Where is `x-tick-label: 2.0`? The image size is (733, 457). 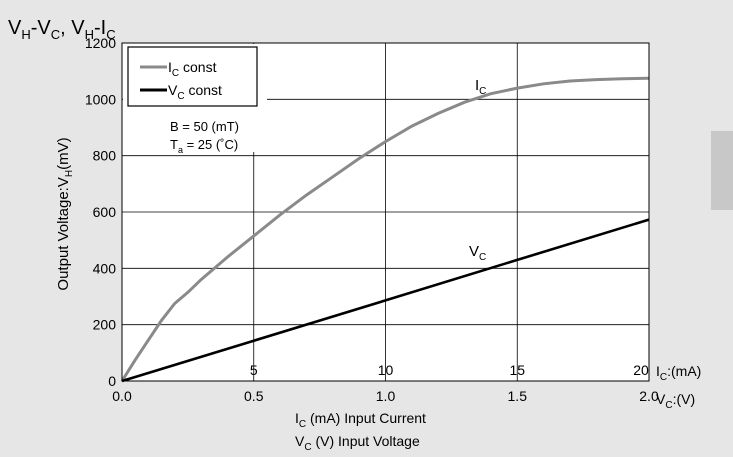
x-tick-label: 2.0 is located at coordinates (649, 396).